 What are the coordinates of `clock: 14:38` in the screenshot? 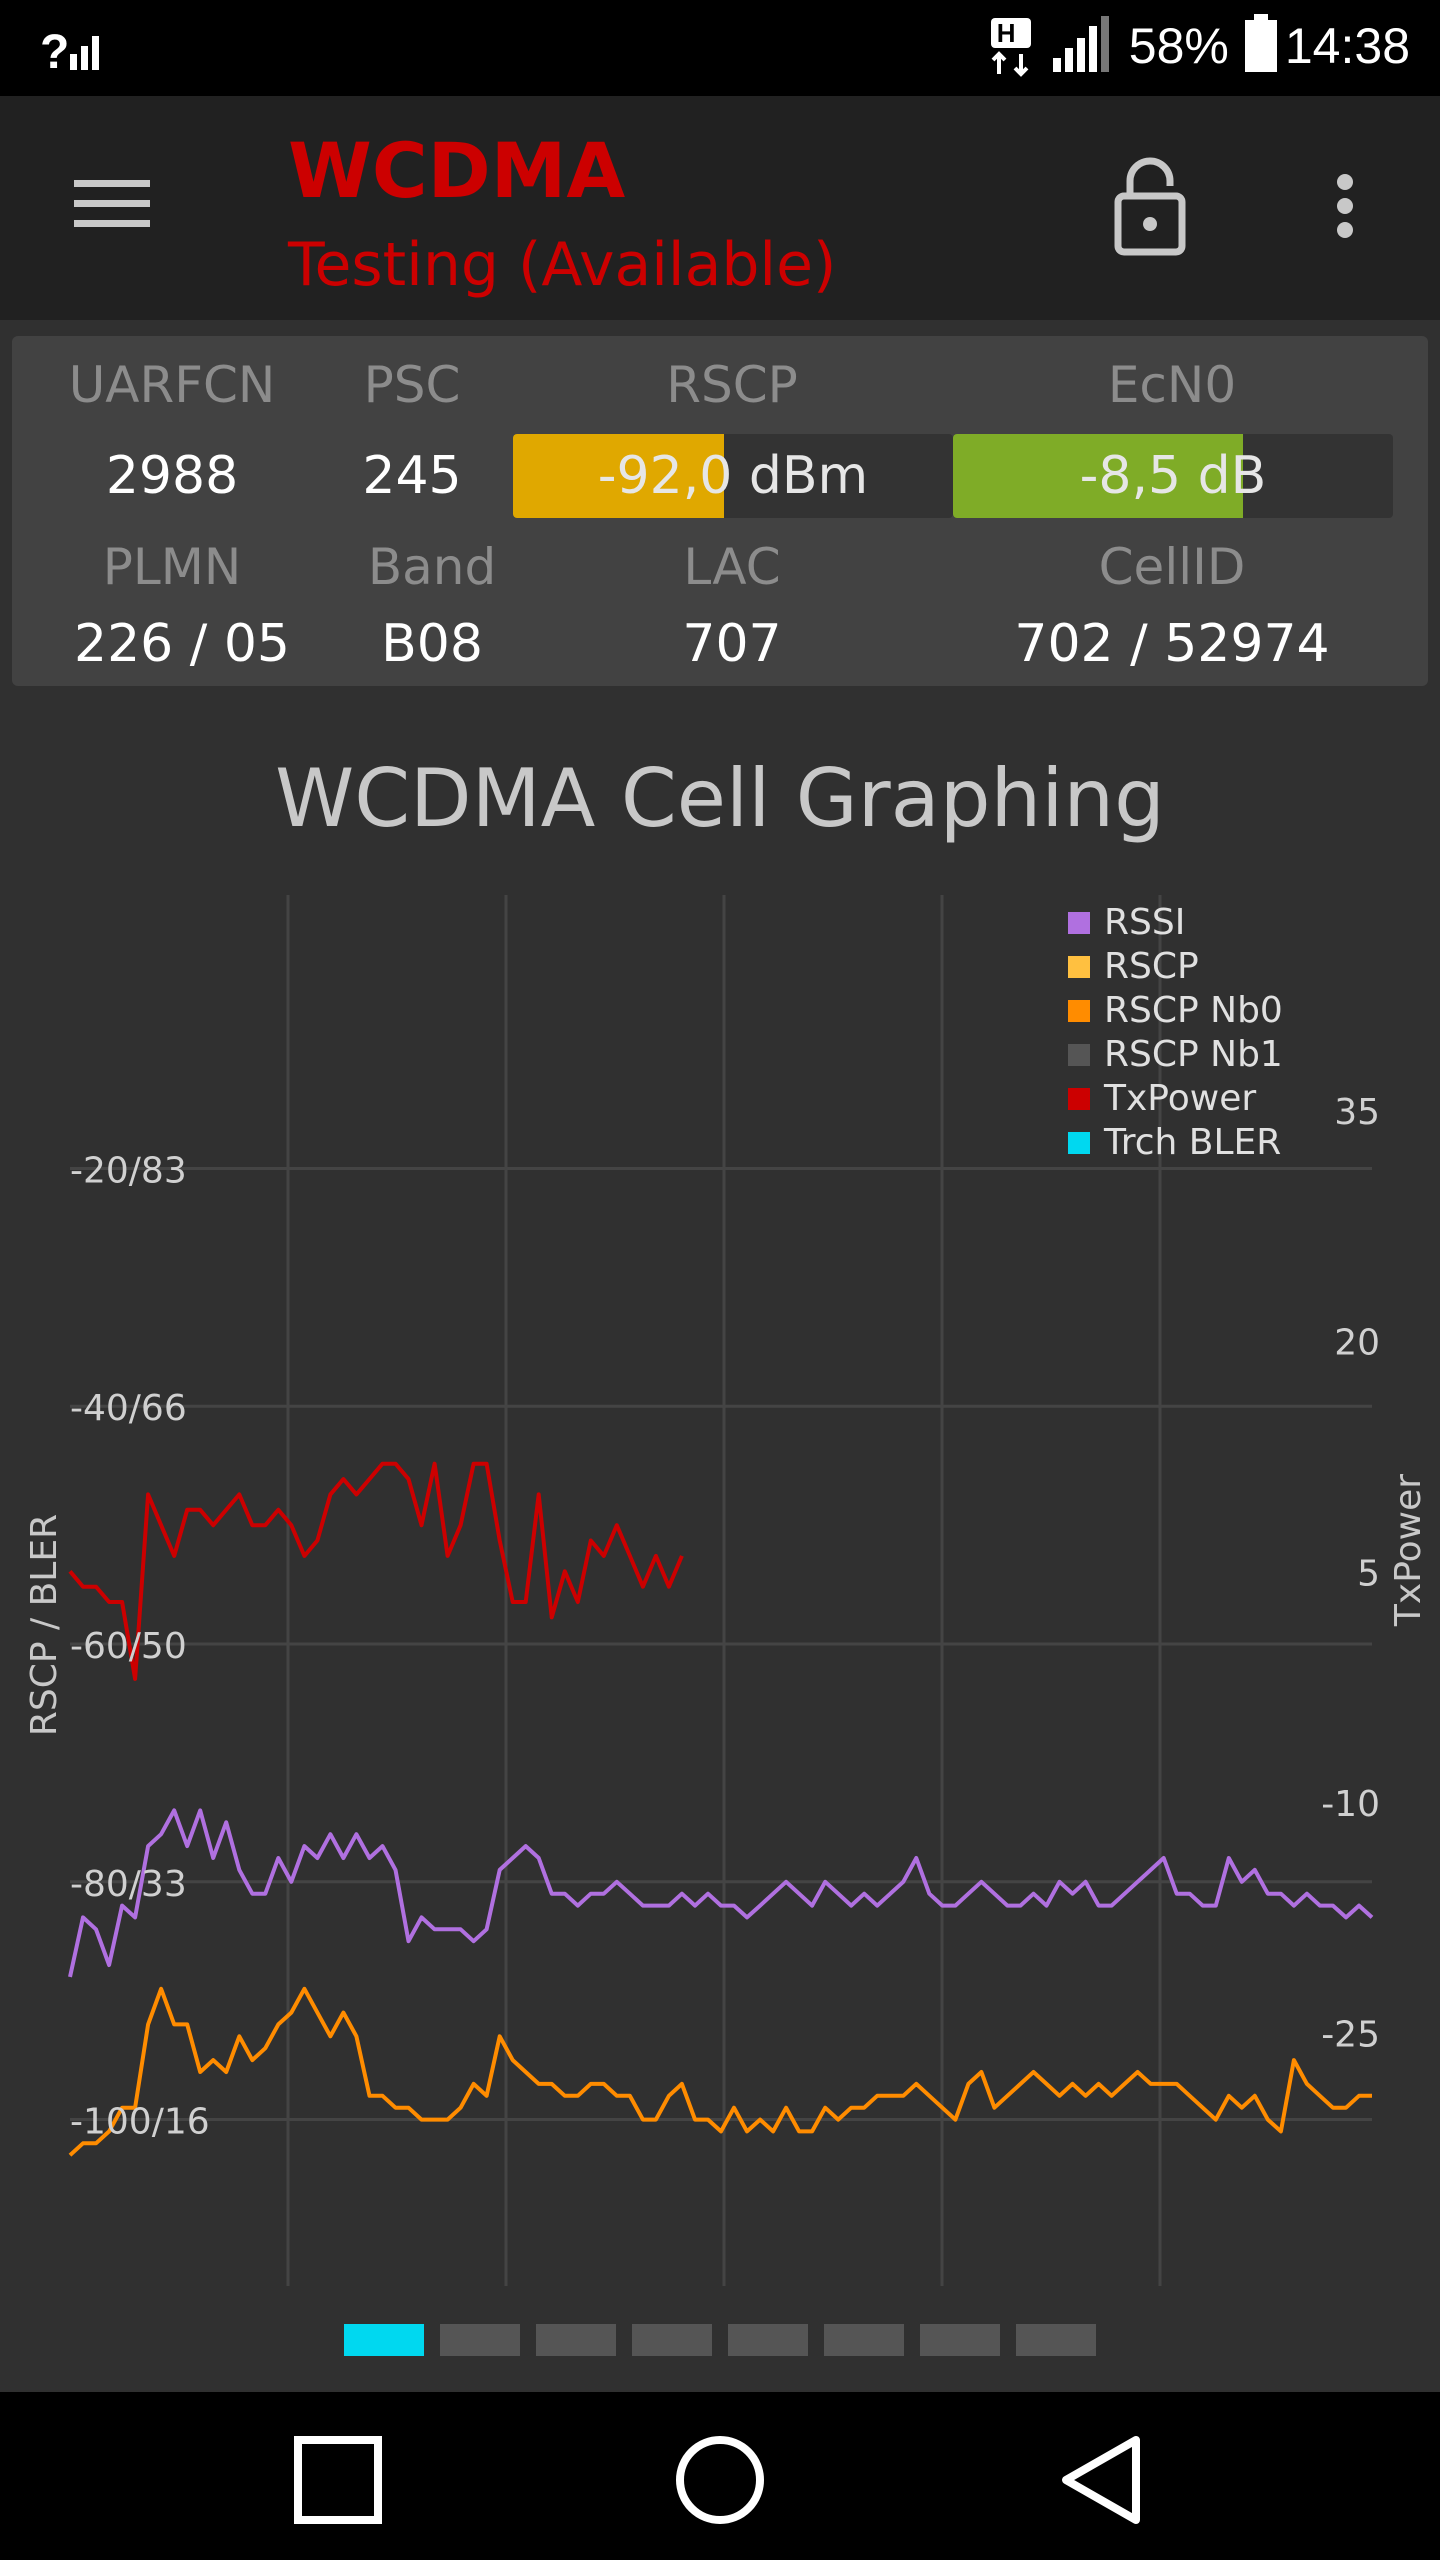 It's located at (1347, 46).